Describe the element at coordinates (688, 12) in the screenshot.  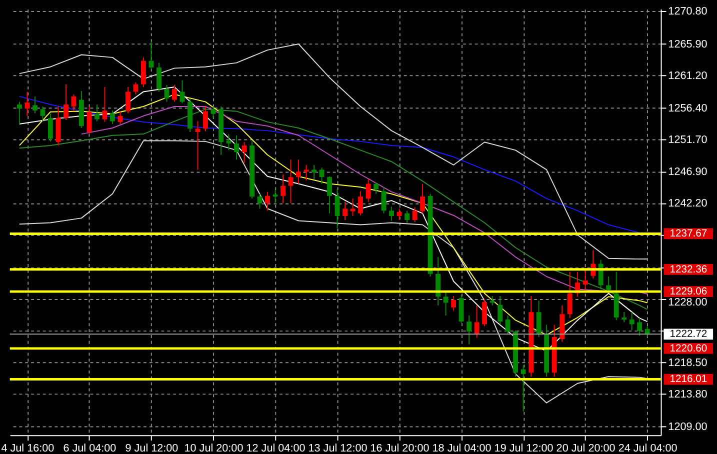
I see `y-tick-label: 1270.80` at that location.